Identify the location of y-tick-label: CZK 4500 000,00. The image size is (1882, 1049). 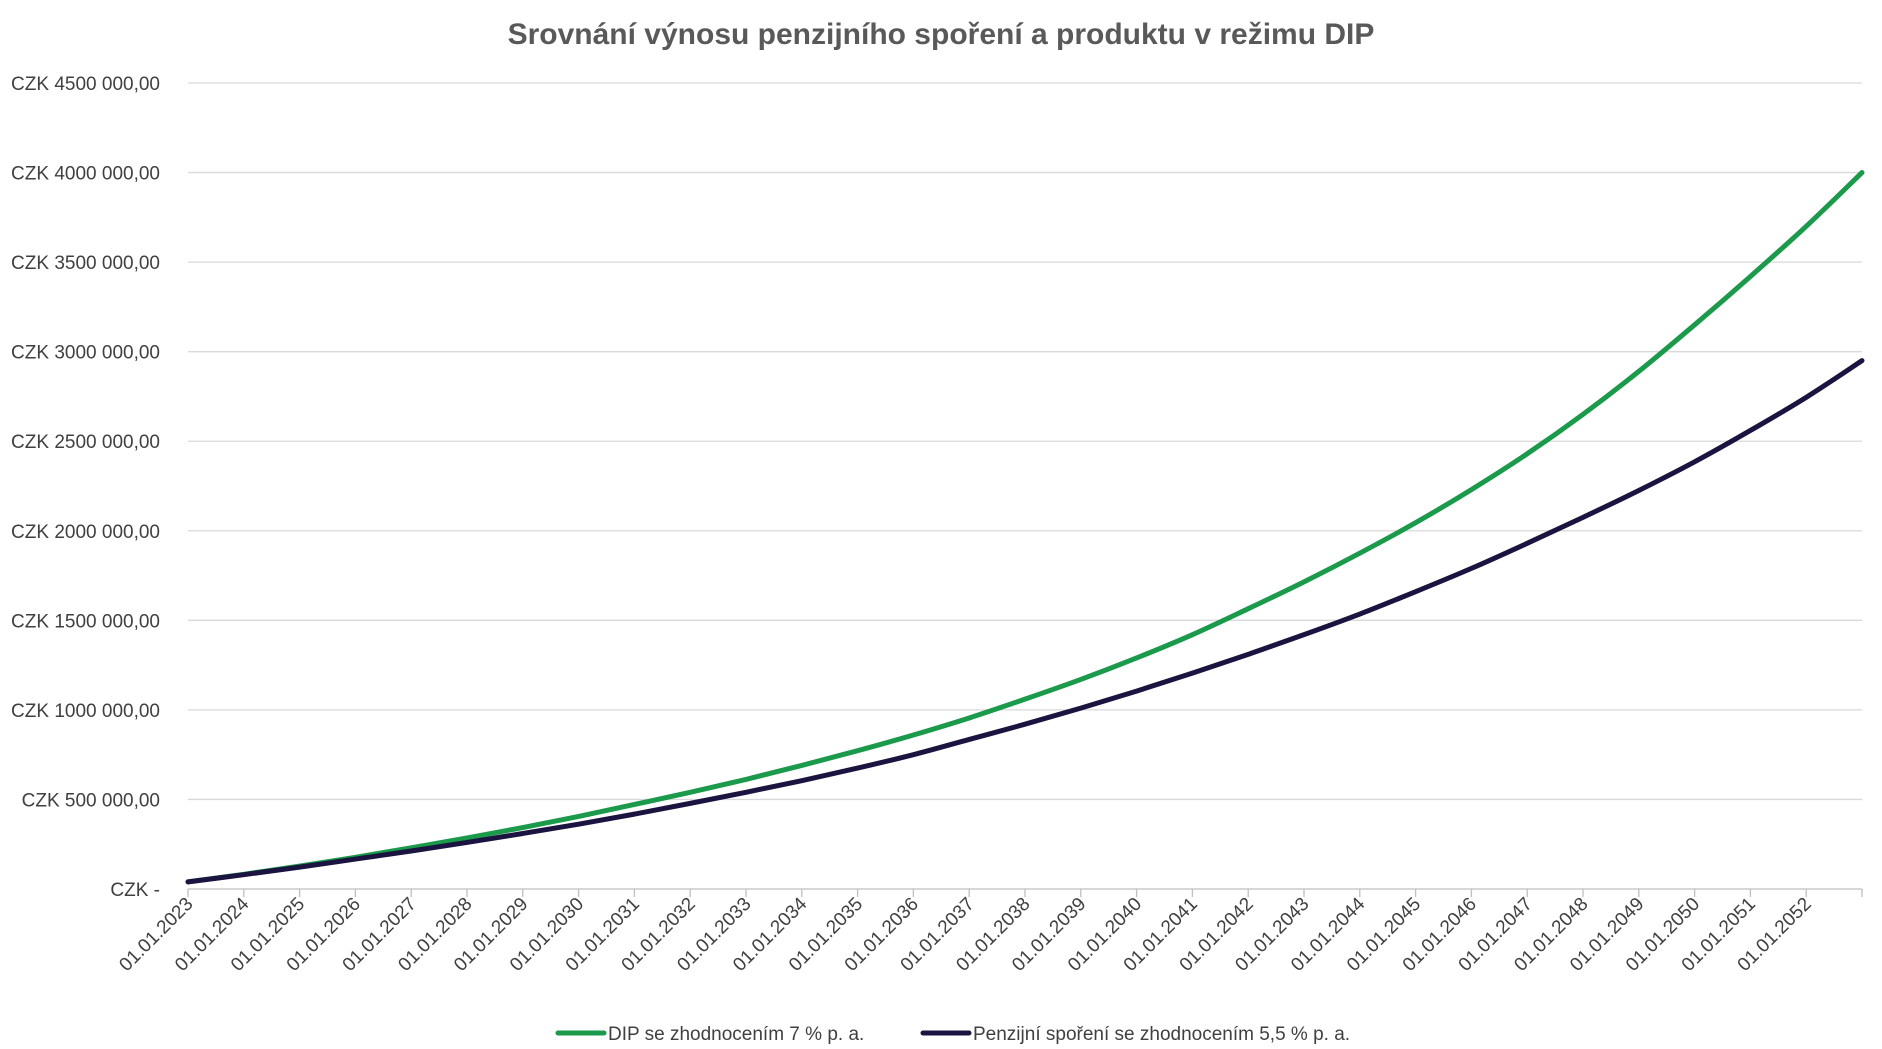
(85, 84).